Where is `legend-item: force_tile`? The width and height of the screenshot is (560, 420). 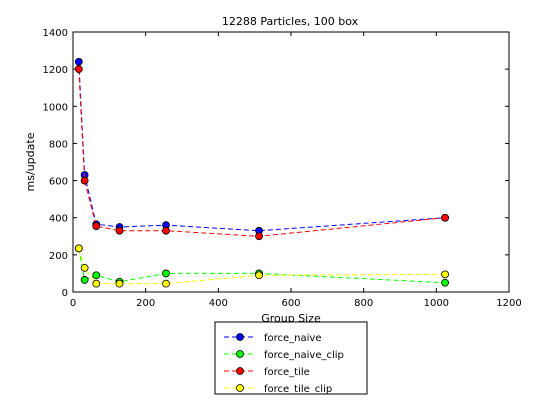
legend-item: force_tile is located at coordinates (267, 372).